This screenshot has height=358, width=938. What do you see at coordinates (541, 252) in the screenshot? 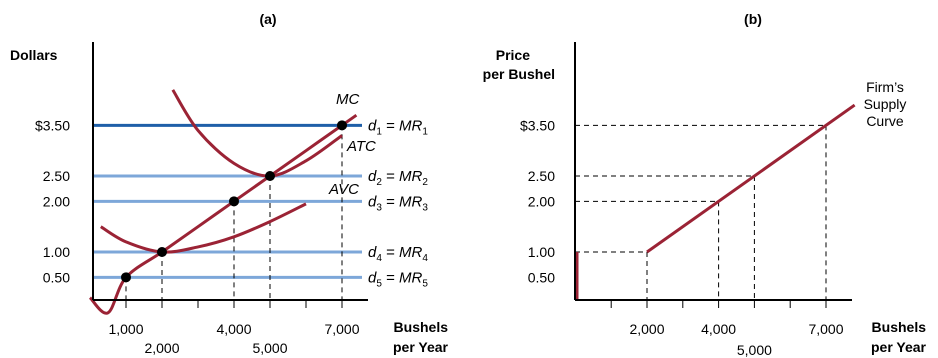
I see `panel-b-y-tick-label: 1.00` at bounding box center [541, 252].